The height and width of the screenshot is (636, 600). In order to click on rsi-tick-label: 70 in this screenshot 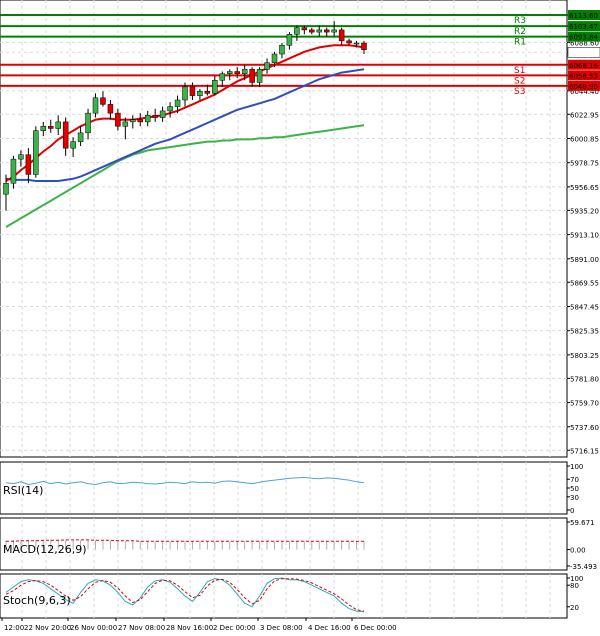, I will do `click(574, 480)`.